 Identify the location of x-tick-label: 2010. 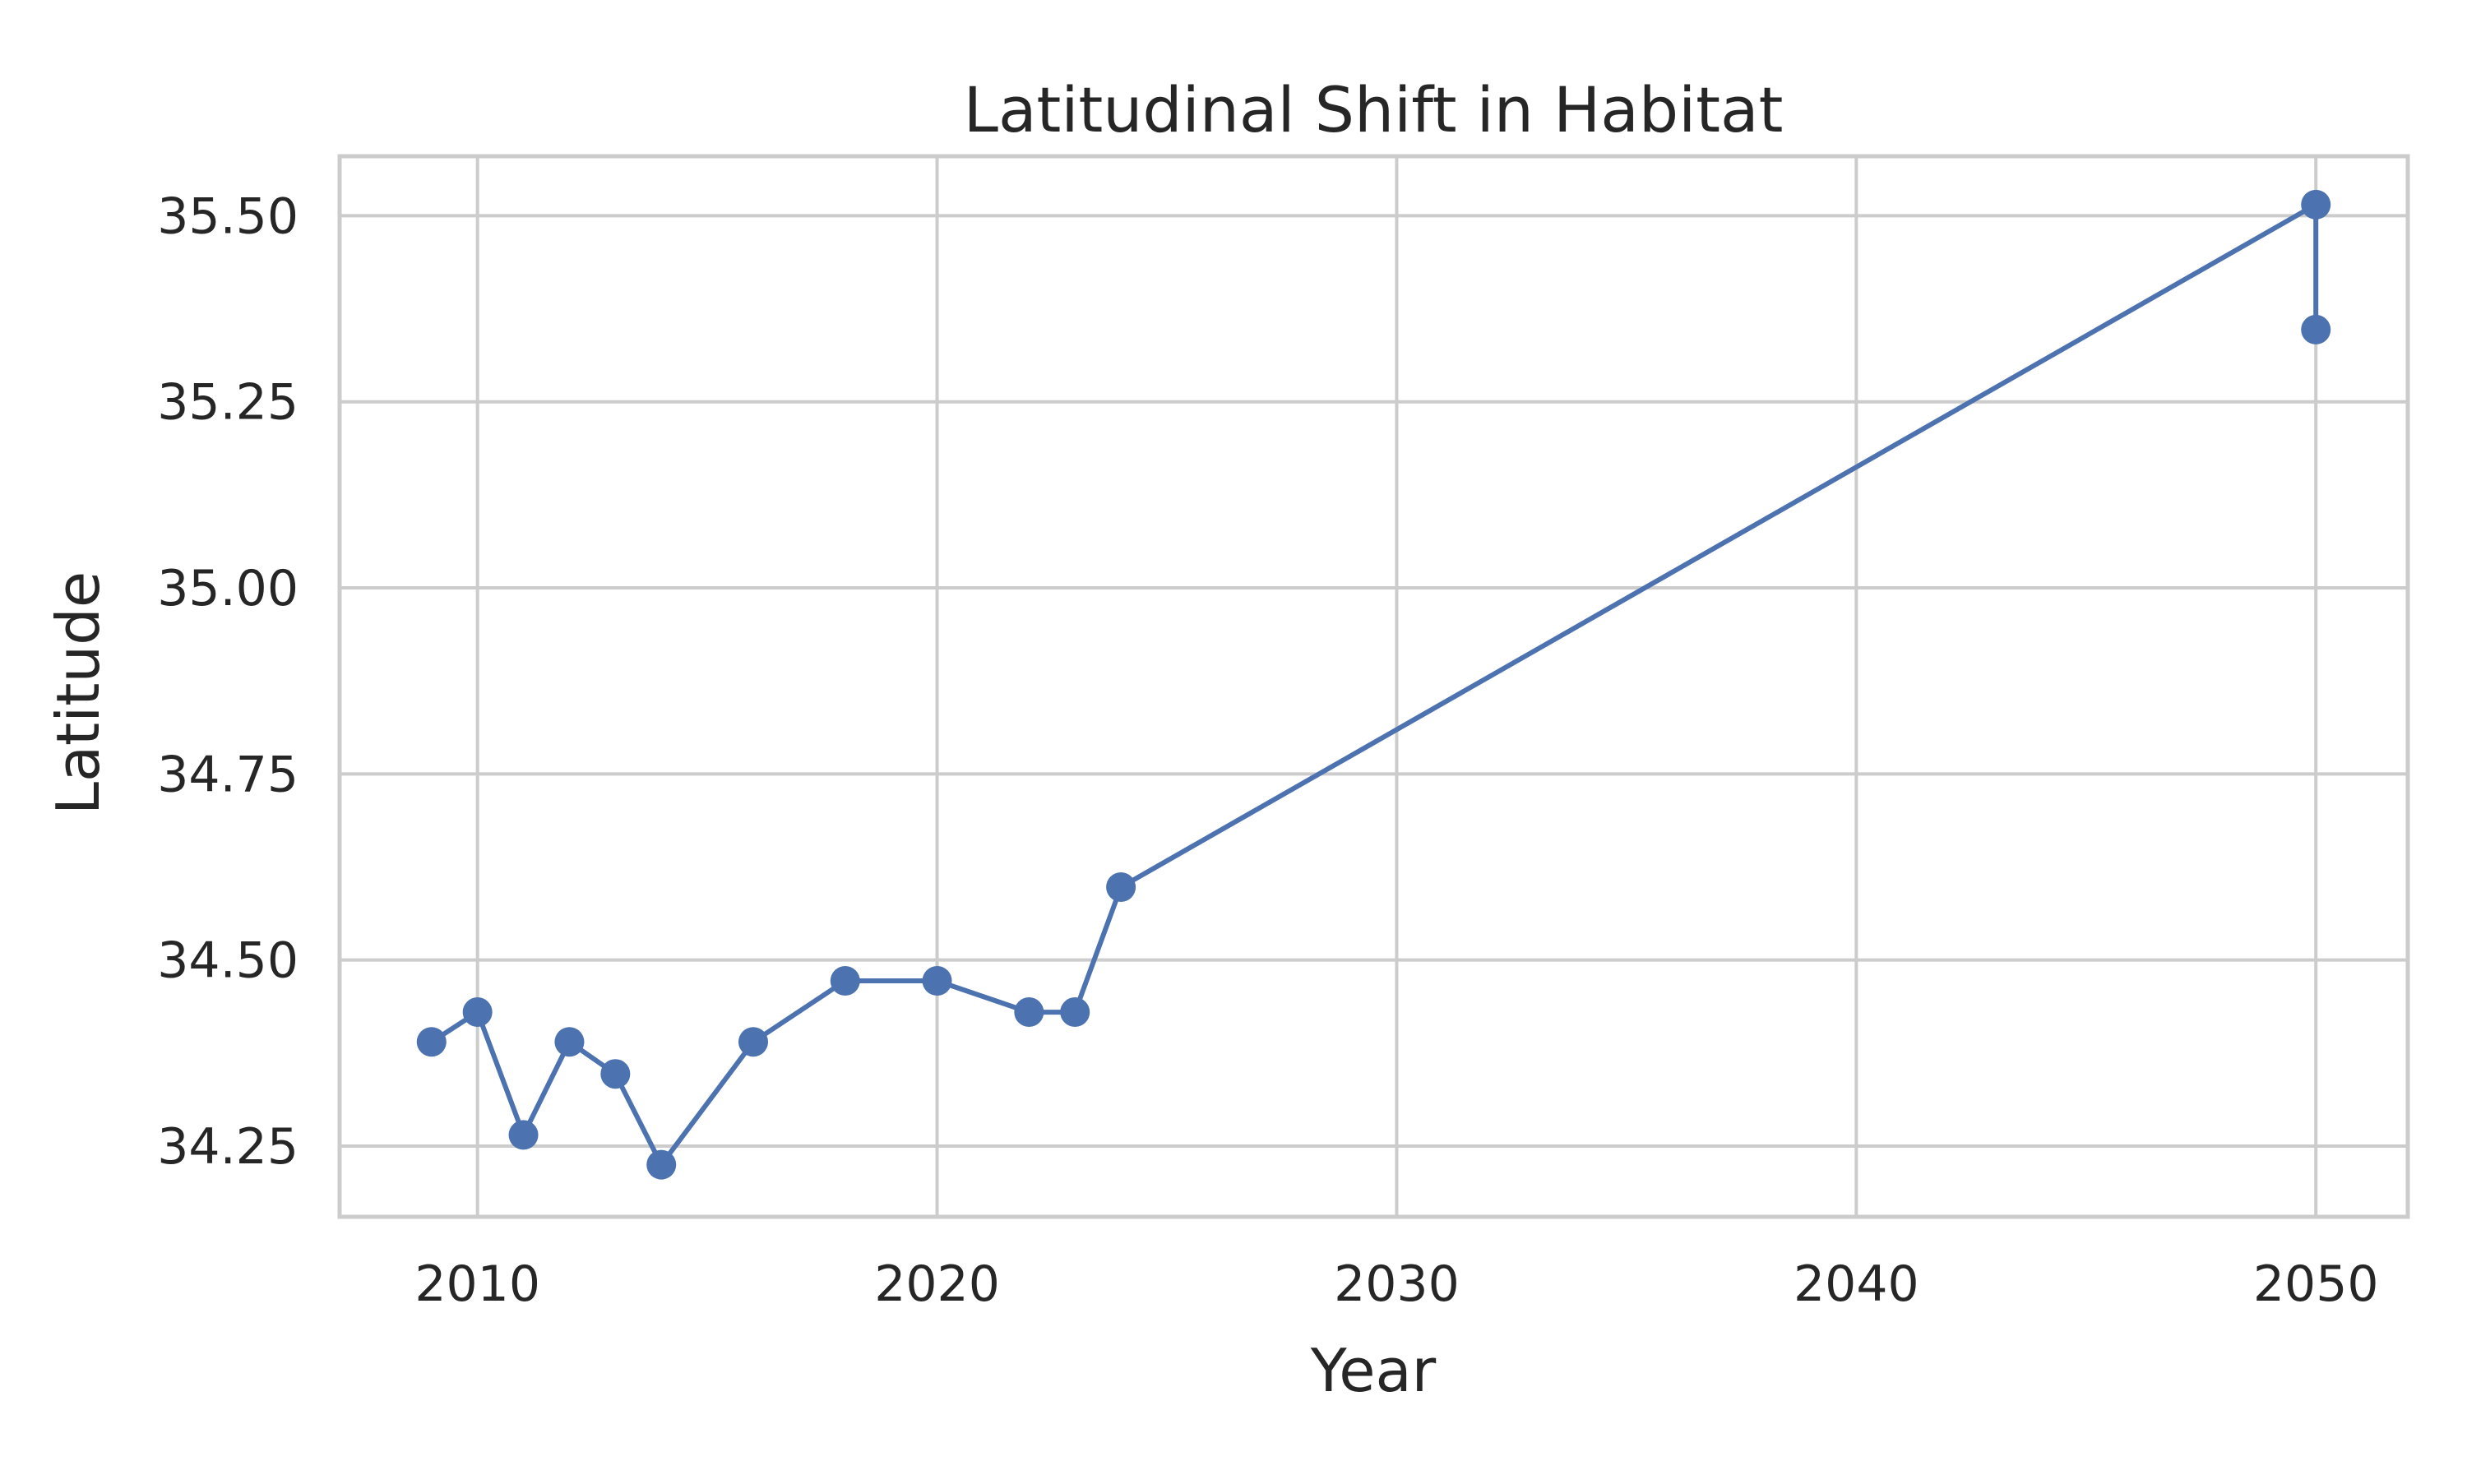
(477, 1284).